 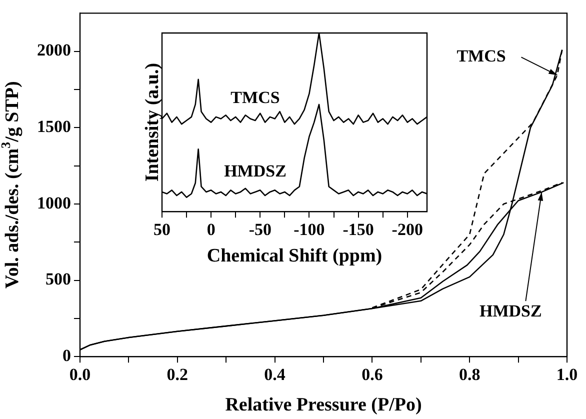 What do you see at coordinates (481, 56) in the screenshot?
I see `annotation: TMCS` at bounding box center [481, 56].